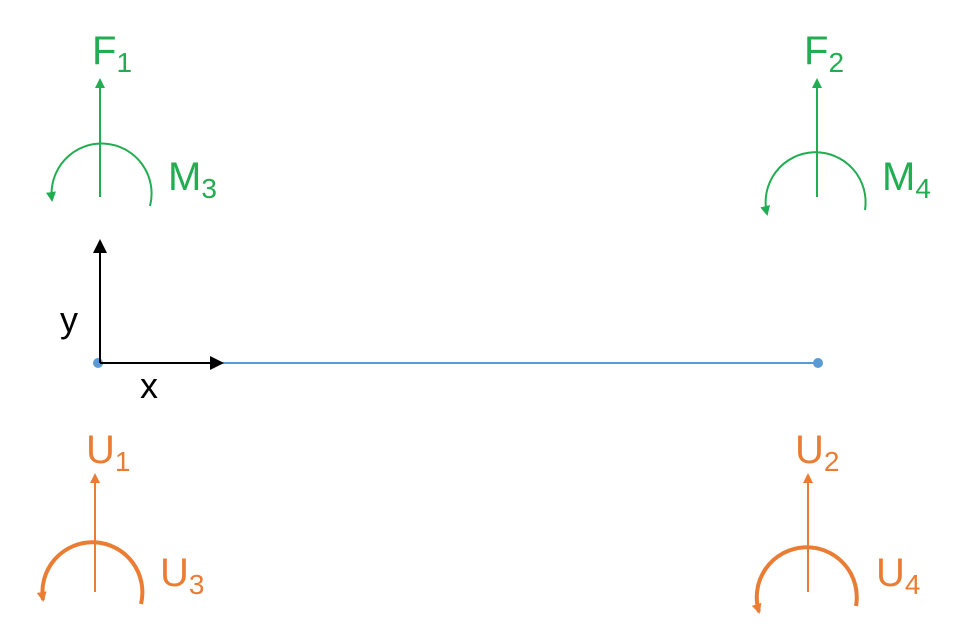 This screenshot has height=636, width=954. I want to click on displacement-u2-label: U2, so click(817, 452).